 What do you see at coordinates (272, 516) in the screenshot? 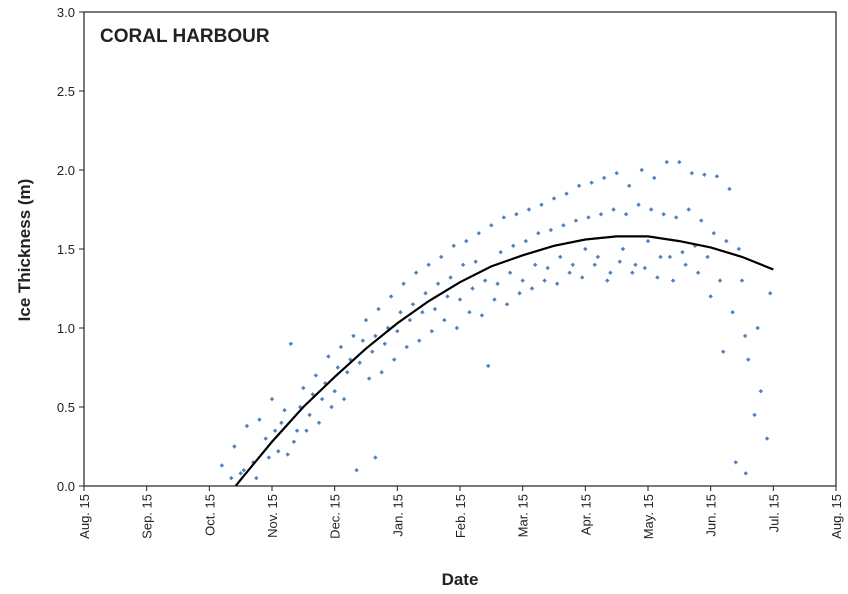
I see `x-tick-label: Nov. 15` at bounding box center [272, 516].